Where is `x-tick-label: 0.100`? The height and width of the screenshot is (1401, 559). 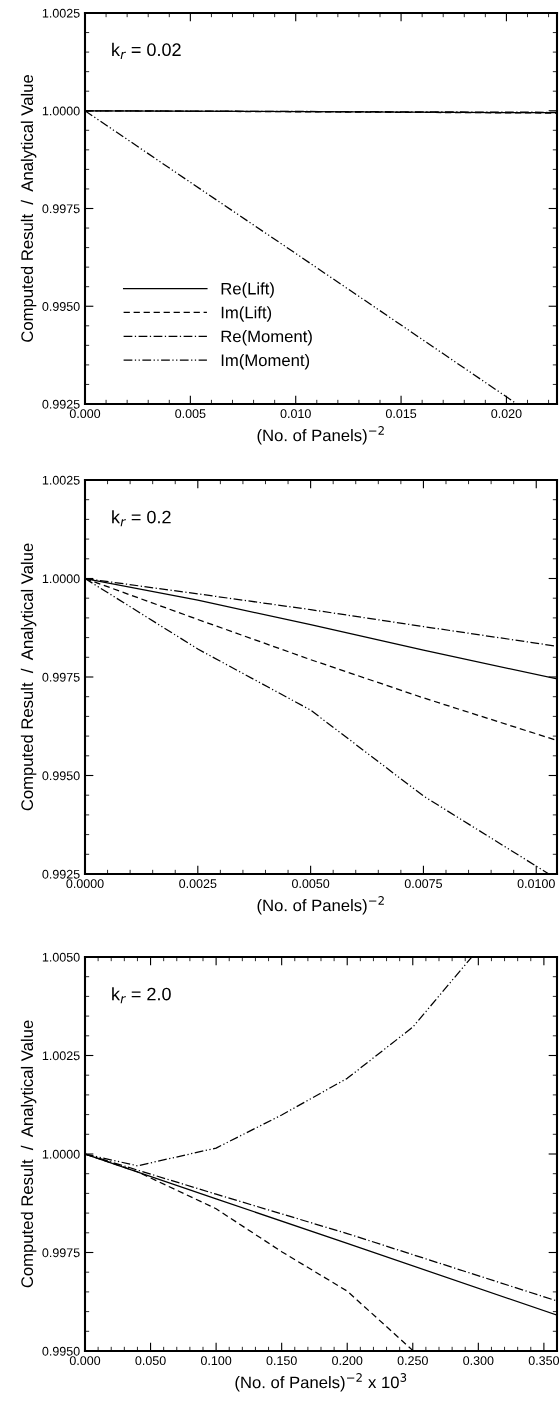 x-tick-label: 0.100 is located at coordinates (216, 1361).